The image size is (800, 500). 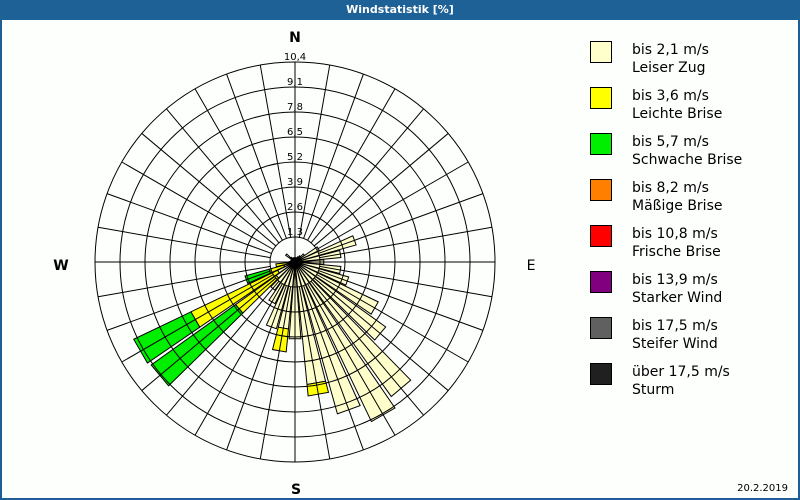 What do you see at coordinates (295, 207) in the screenshot?
I see `radial-tick-label: 2,6` at bounding box center [295, 207].